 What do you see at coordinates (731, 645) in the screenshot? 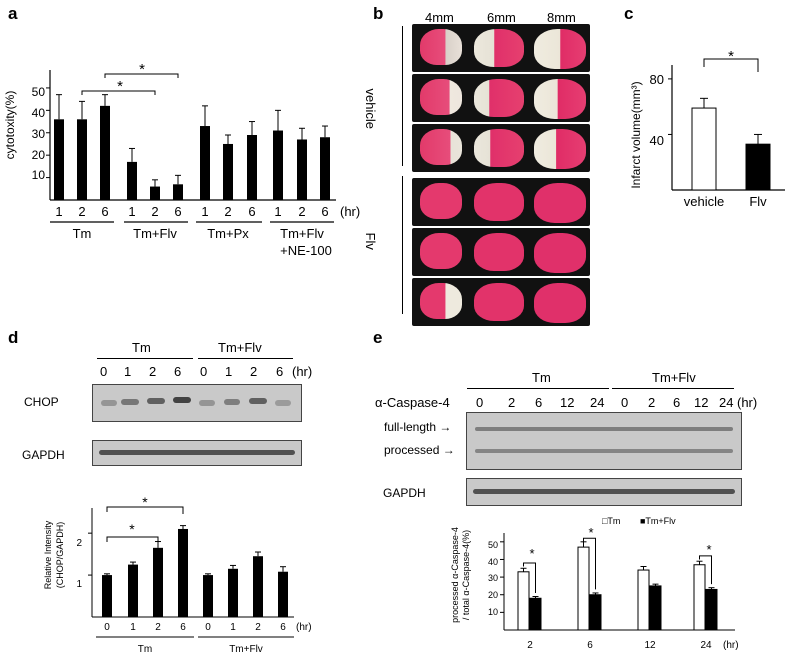
I see `panel-e-unit: (hr)` at bounding box center [731, 645].